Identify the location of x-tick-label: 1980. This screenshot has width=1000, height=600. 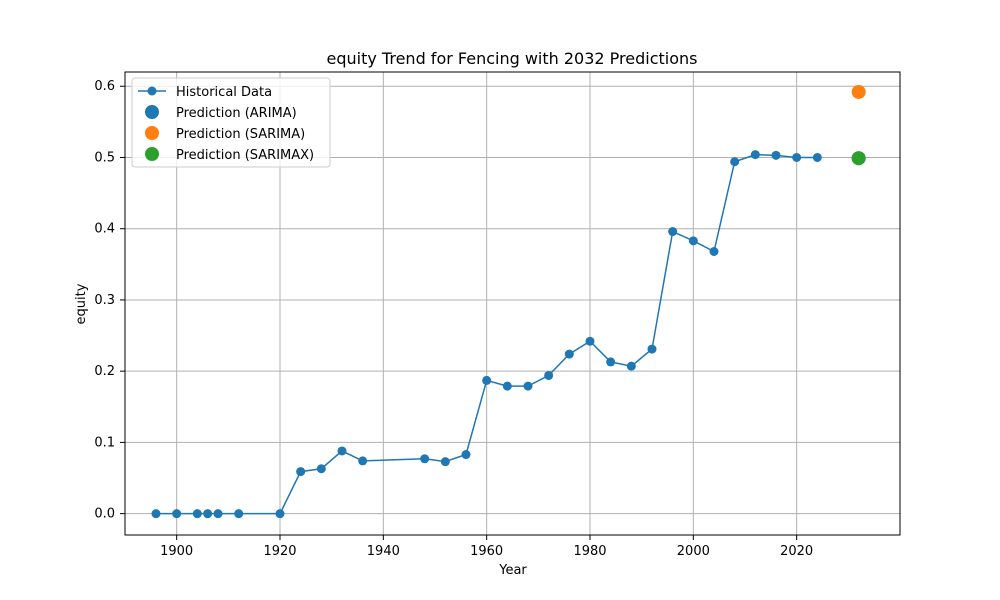
(589, 551).